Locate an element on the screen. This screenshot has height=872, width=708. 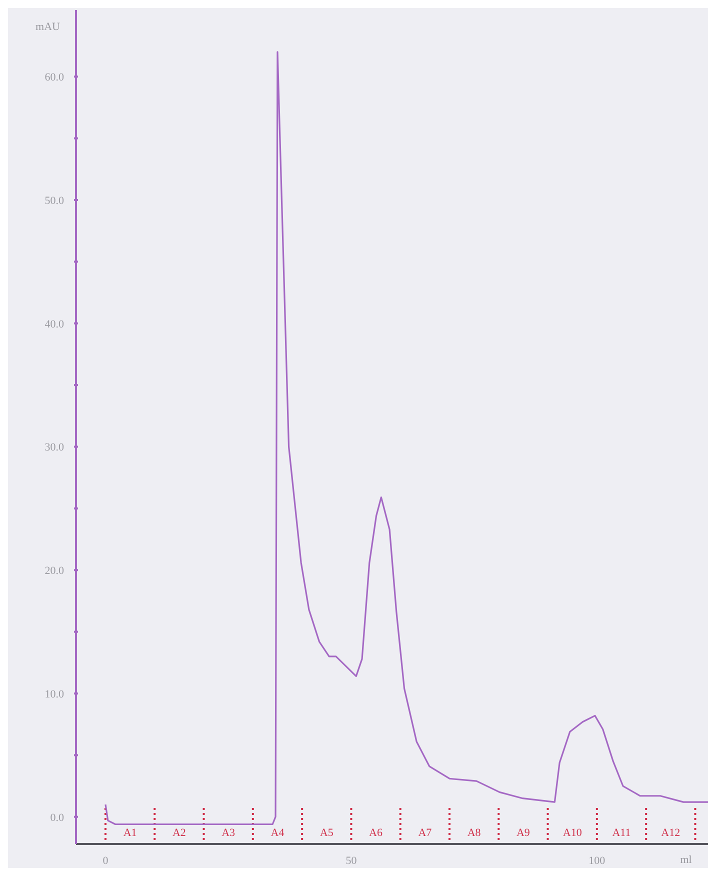
y-tick-label: 10.0 is located at coordinates (54, 694).